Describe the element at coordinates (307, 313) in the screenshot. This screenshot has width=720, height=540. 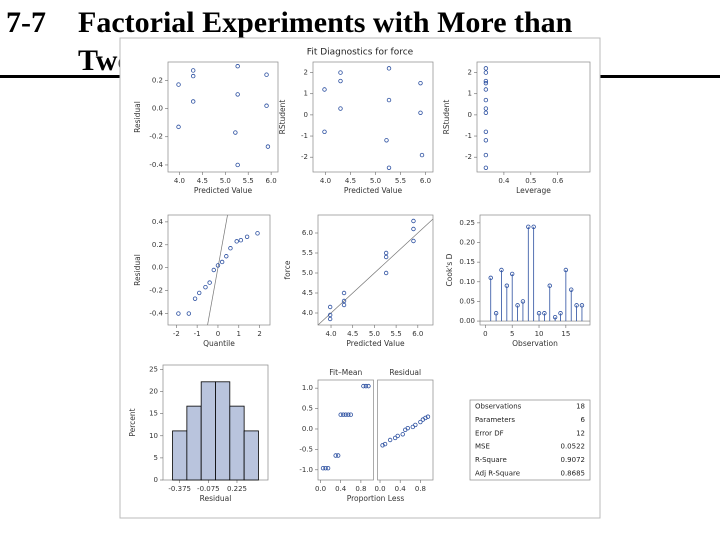
I see `y-tick-label: 4.0` at that location.